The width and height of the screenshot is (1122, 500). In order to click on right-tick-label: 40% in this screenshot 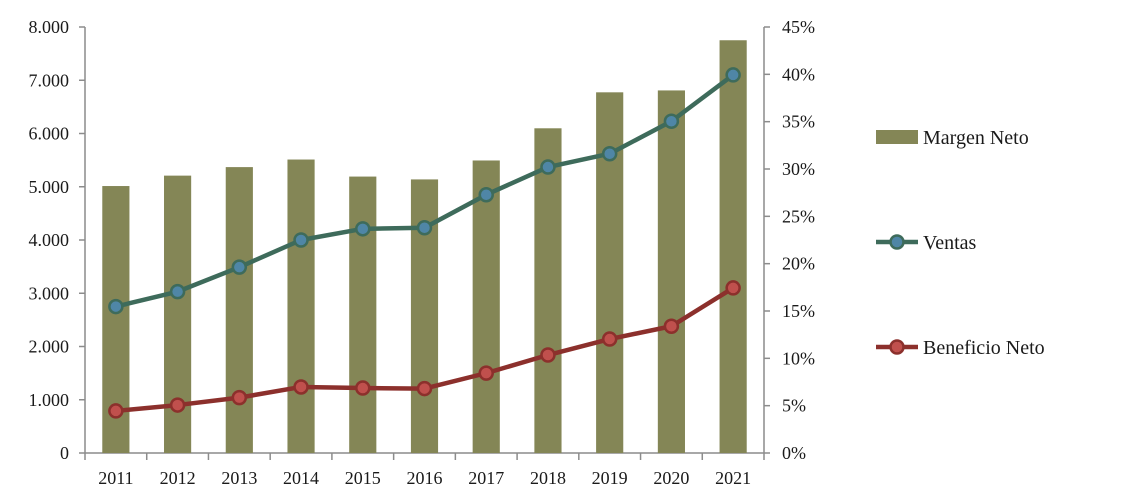, I will do `click(798, 74)`.